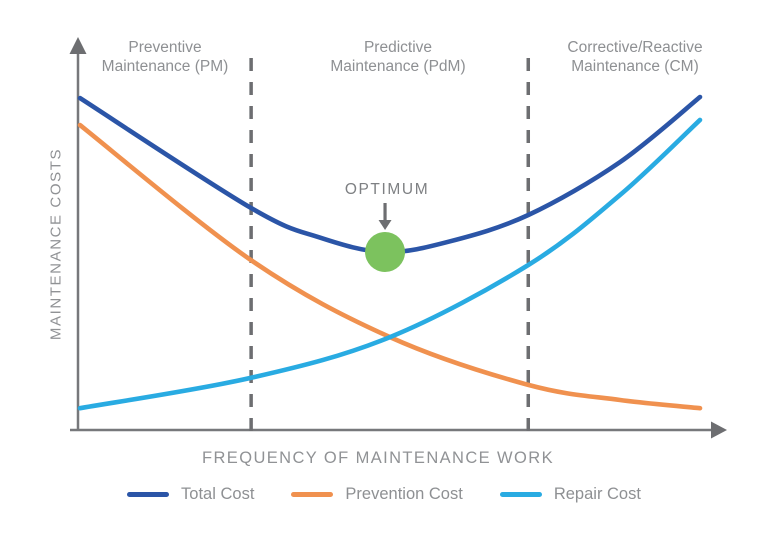 Image resolution: width=768 pixels, height=533 pixels. What do you see at coordinates (385, 225) in the screenshot?
I see `optimum-arrow-tip` at bounding box center [385, 225].